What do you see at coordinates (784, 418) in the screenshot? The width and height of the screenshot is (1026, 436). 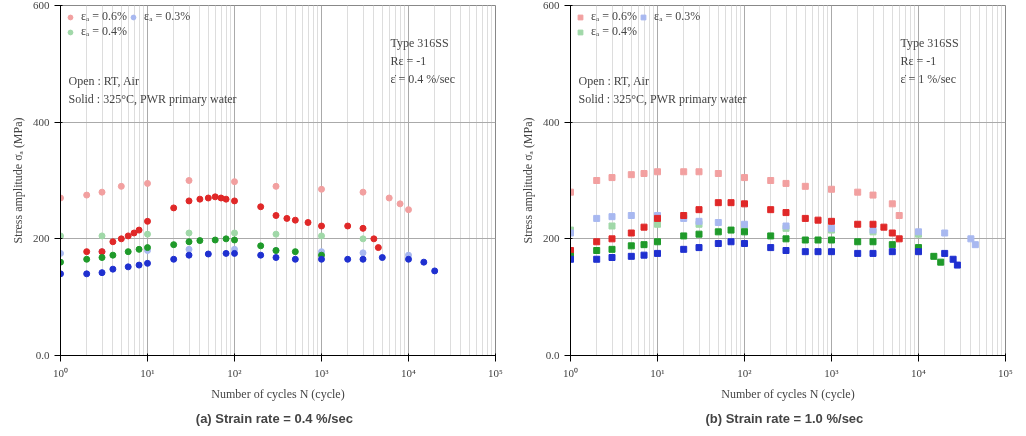 I see `text: (b) Strain rate = 1.0 %/sec` at bounding box center [784, 418].